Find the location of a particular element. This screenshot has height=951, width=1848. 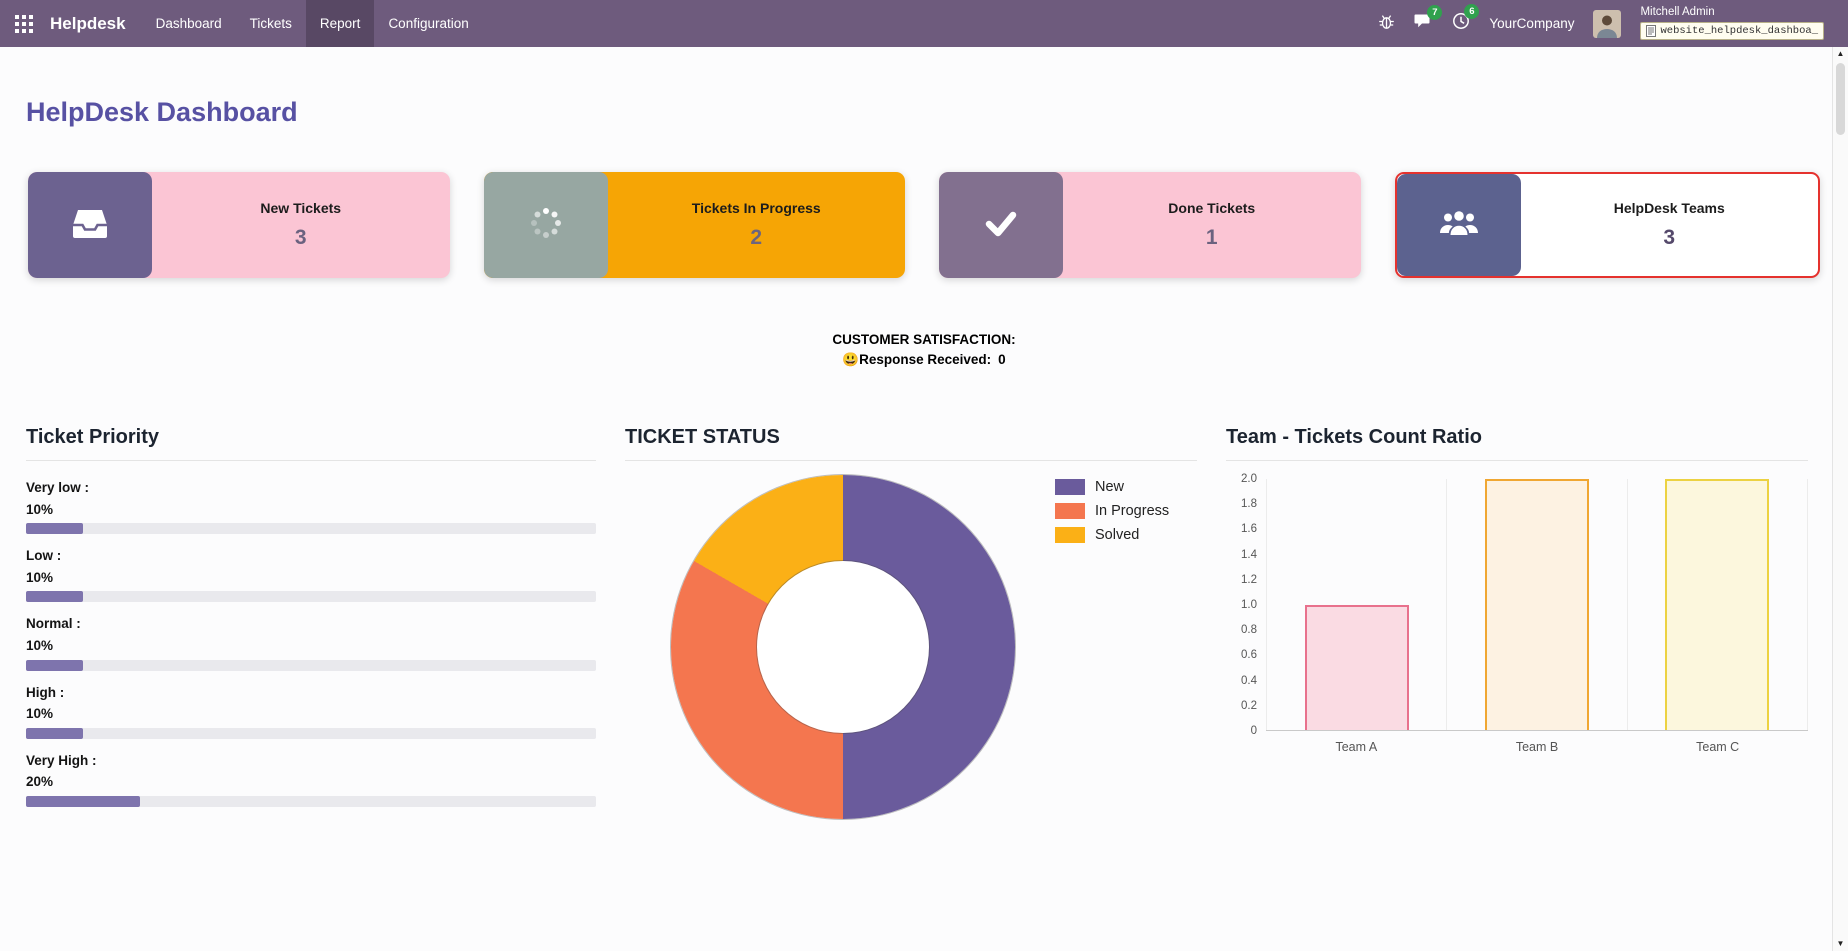

bug-icon is located at coordinates (1386, 24).